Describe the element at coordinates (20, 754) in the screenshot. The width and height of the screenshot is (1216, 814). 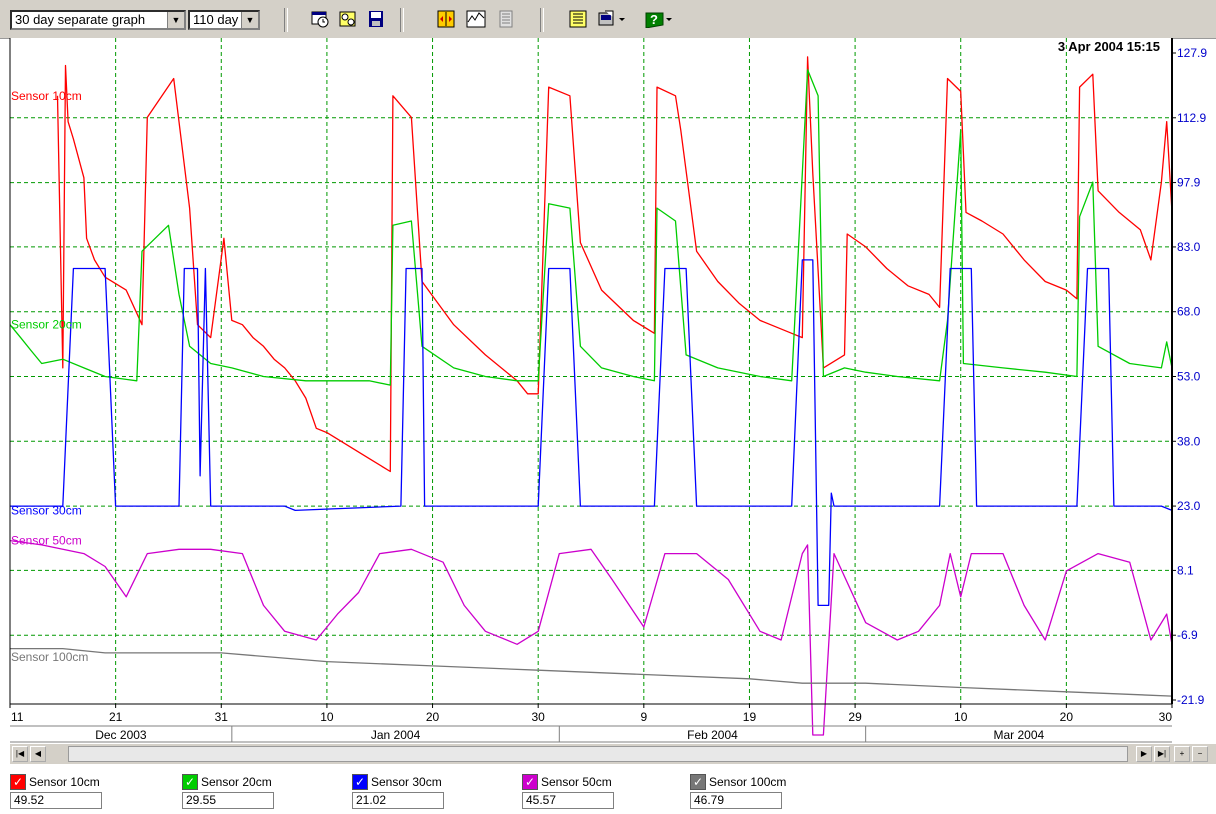
I see `scroll-first-icon: |◀` at that location.